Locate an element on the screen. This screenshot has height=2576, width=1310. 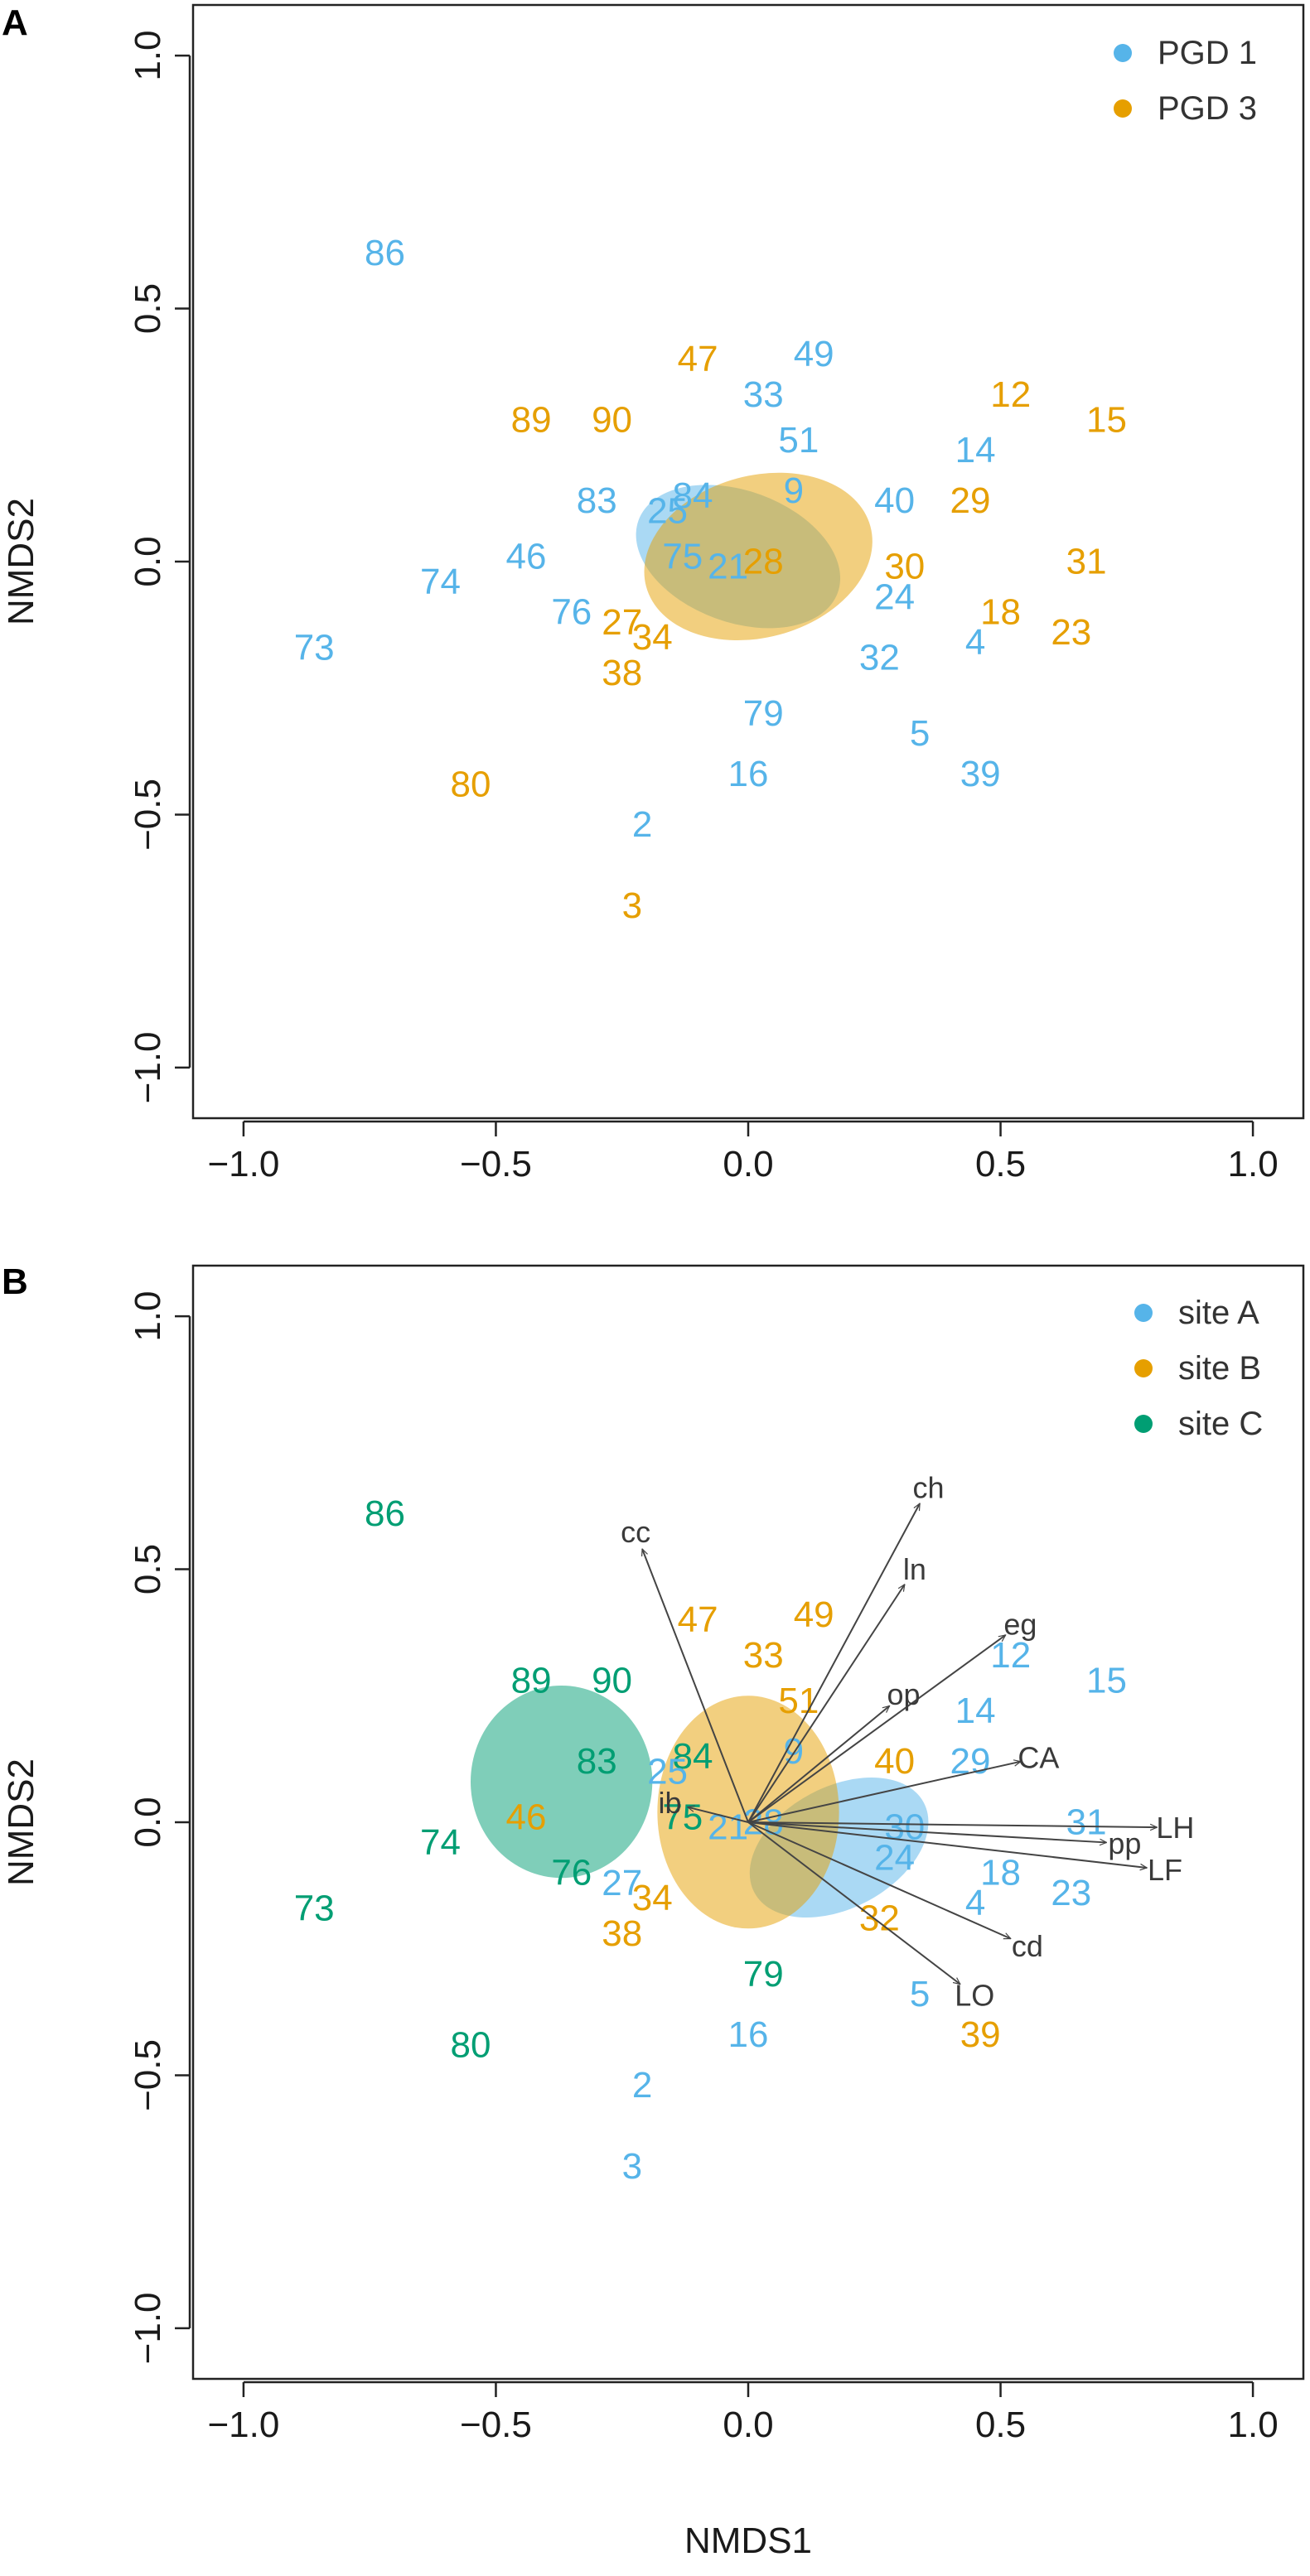
panel-a-letter: A is located at coordinates (15, 22).